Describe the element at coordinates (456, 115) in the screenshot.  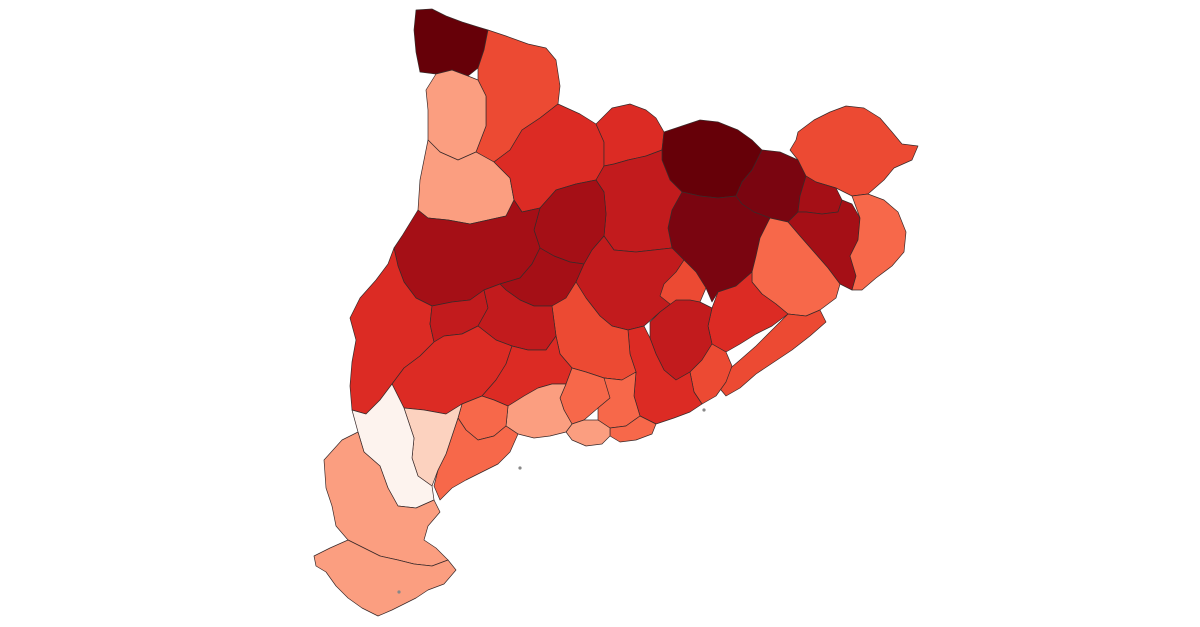
I see `region-alta-ribagorca` at that location.